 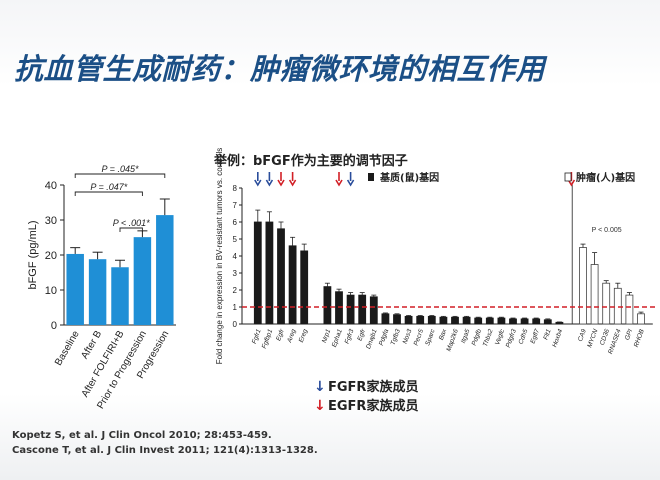 What do you see at coordinates (131, 223) in the screenshot?
I see `significance-label: P < .001*` at bounding box center [131, 223].